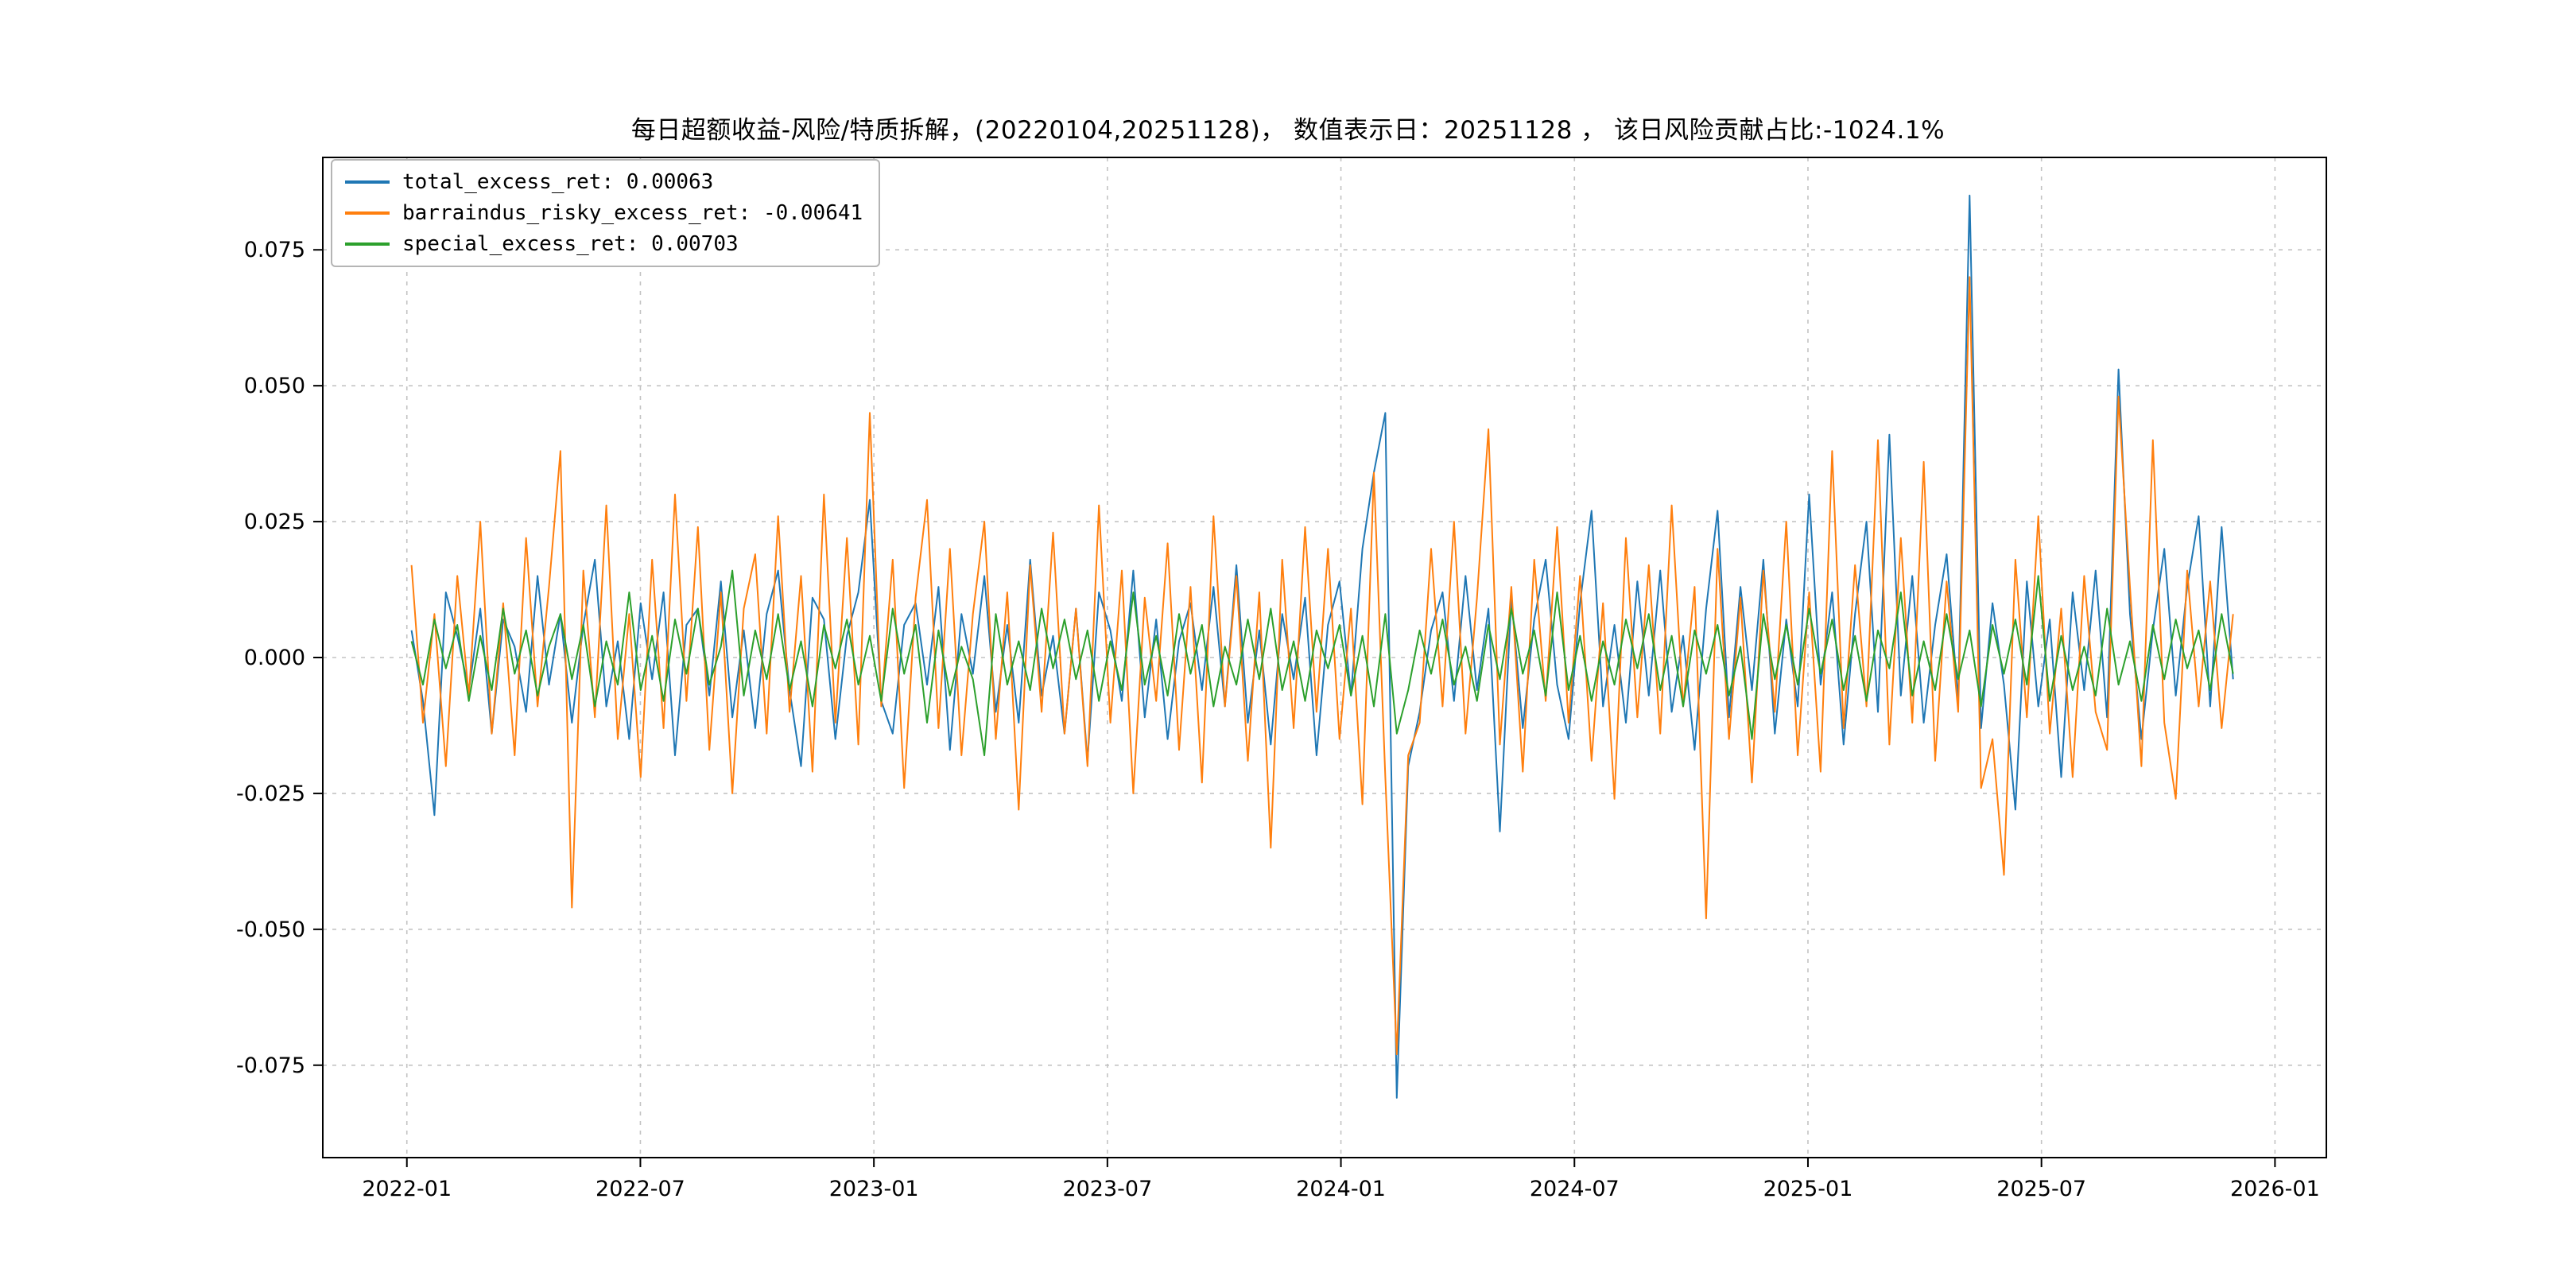 The width and height of the screenshot is (2576, 1288). I want to click on legend-swatch-total-excess-ret, so click(367, 182).